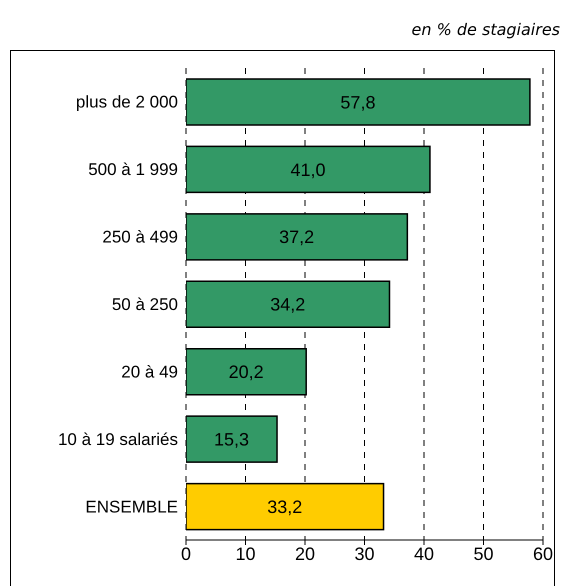 This screenshot has height=586, width=568. Describe the element at coordinates (133, 170) in the screenshot. I see `y-tick-label: 500 à 1 999` at that location.